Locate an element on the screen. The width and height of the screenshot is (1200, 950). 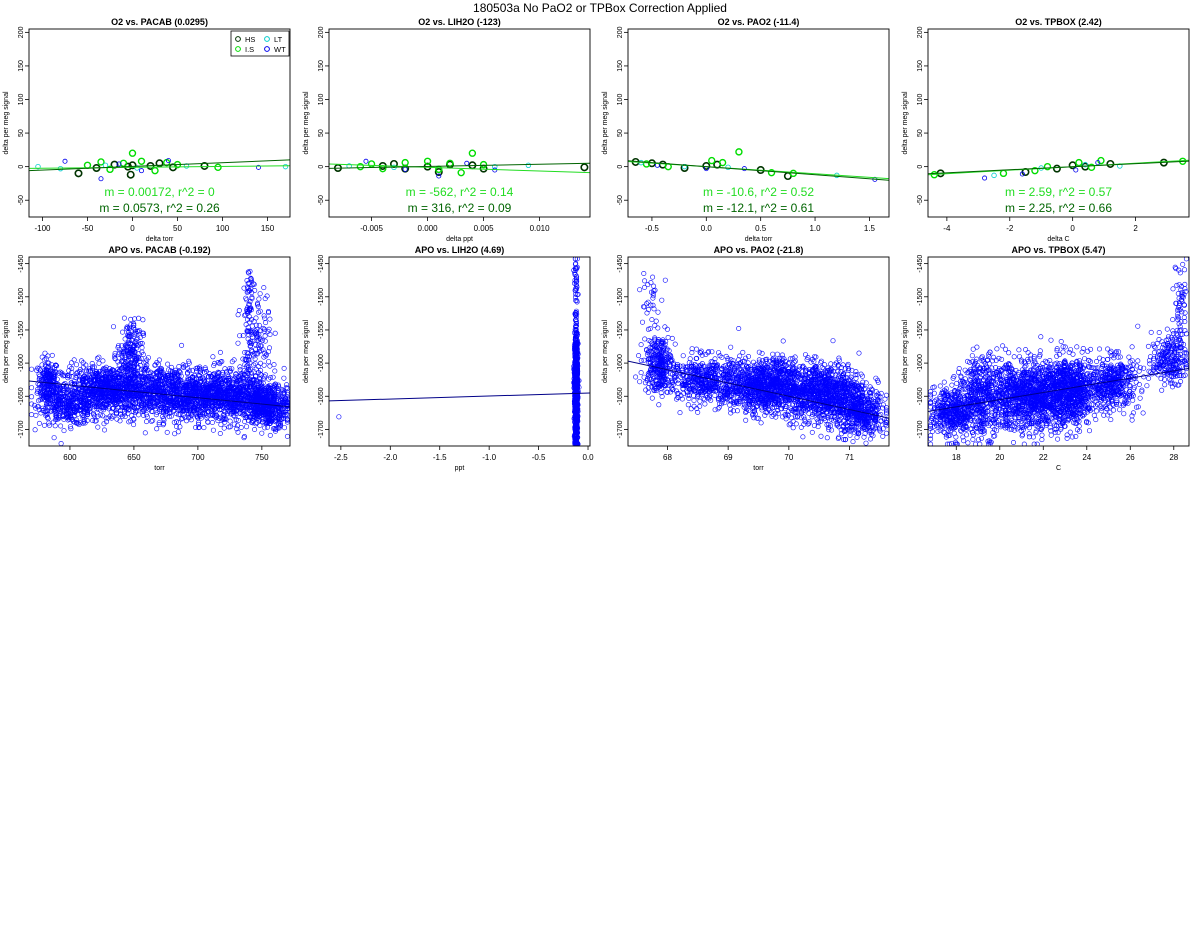
x-tick-label: 0.010 is located at coordinates (540, 228).